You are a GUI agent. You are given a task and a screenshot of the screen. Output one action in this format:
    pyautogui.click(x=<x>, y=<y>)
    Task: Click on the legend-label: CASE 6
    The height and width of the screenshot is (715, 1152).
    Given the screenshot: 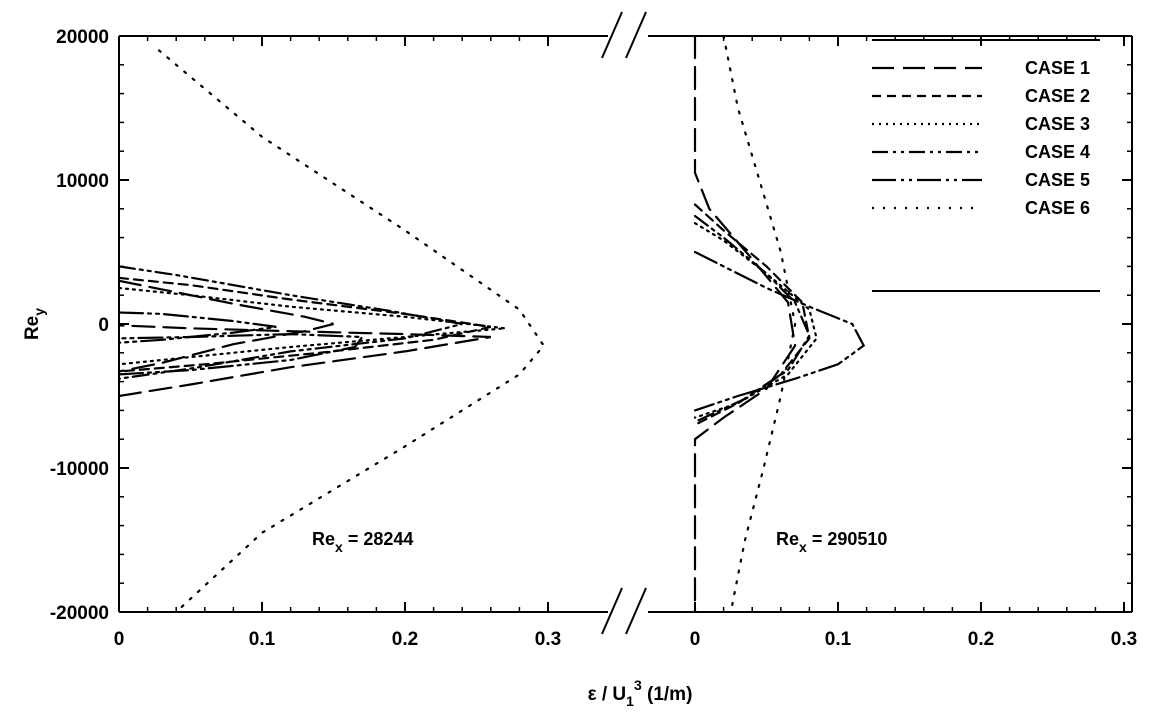 What is the action you would take?
    pyautogui.click(x=1057, y=208)
    